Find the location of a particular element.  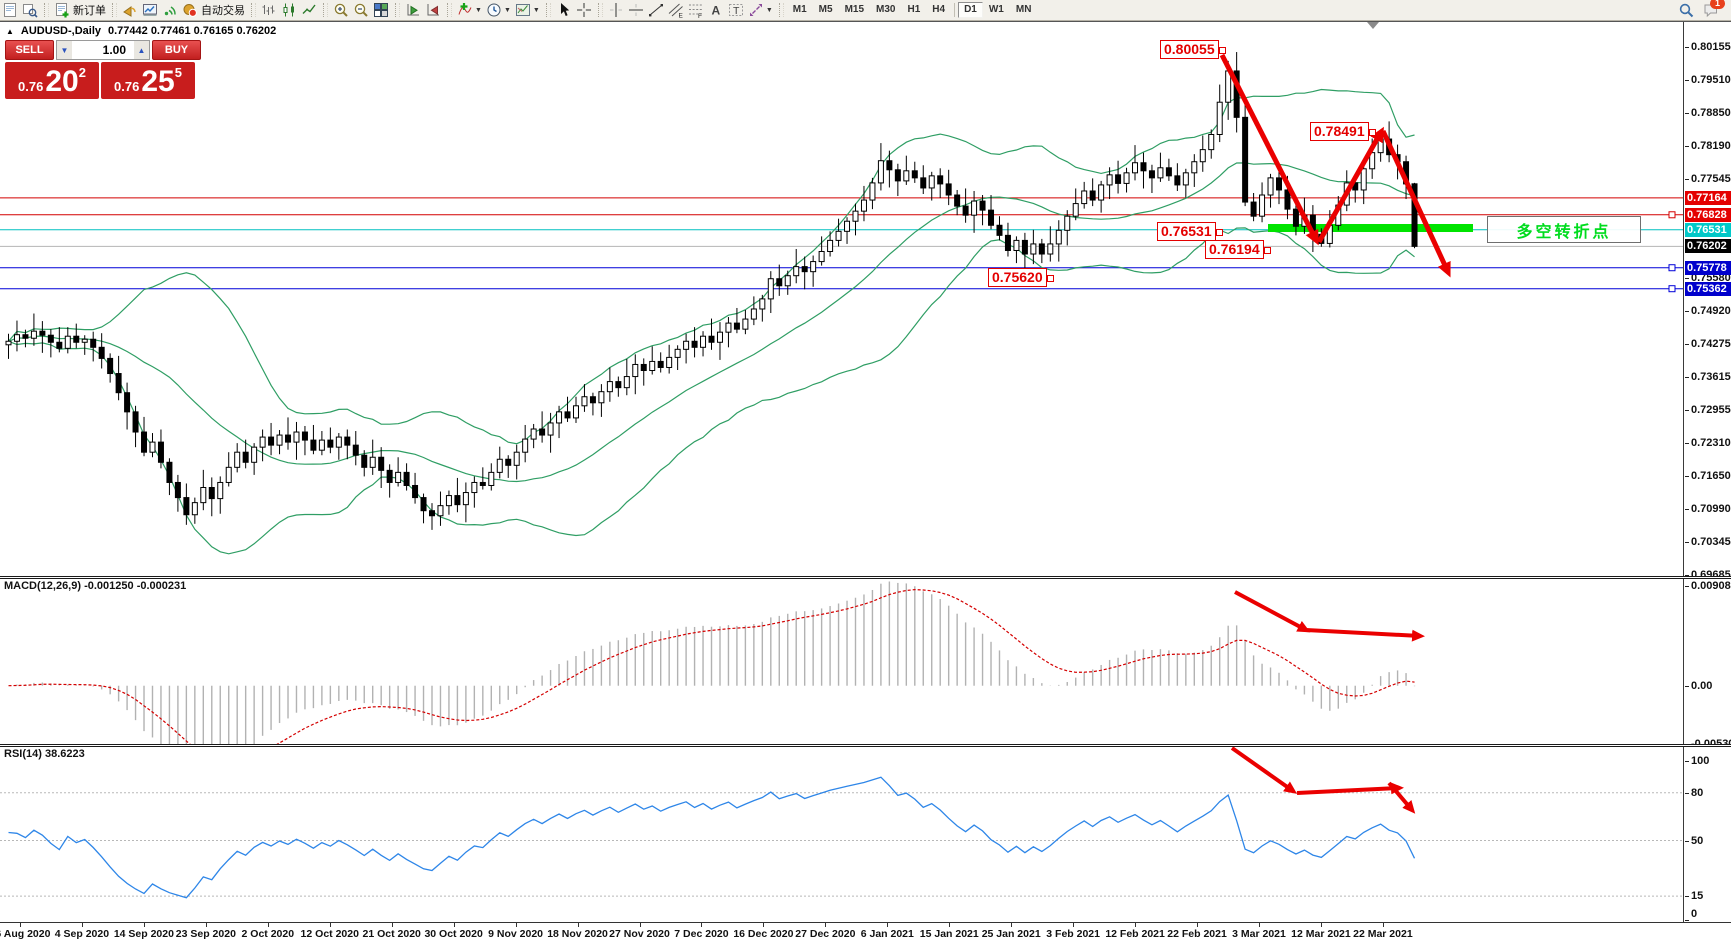

timeframe-M1: M1 is located at coordinates (799, 9).